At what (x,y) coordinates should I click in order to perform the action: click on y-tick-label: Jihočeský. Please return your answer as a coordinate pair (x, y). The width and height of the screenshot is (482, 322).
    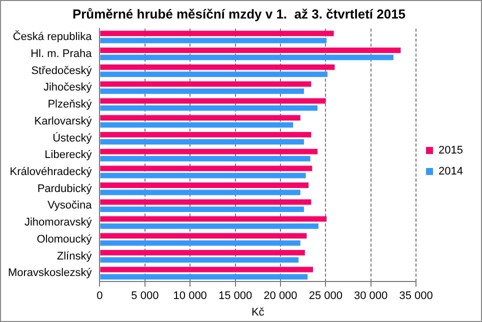
    Looking at the image, I should click on (67, 88).